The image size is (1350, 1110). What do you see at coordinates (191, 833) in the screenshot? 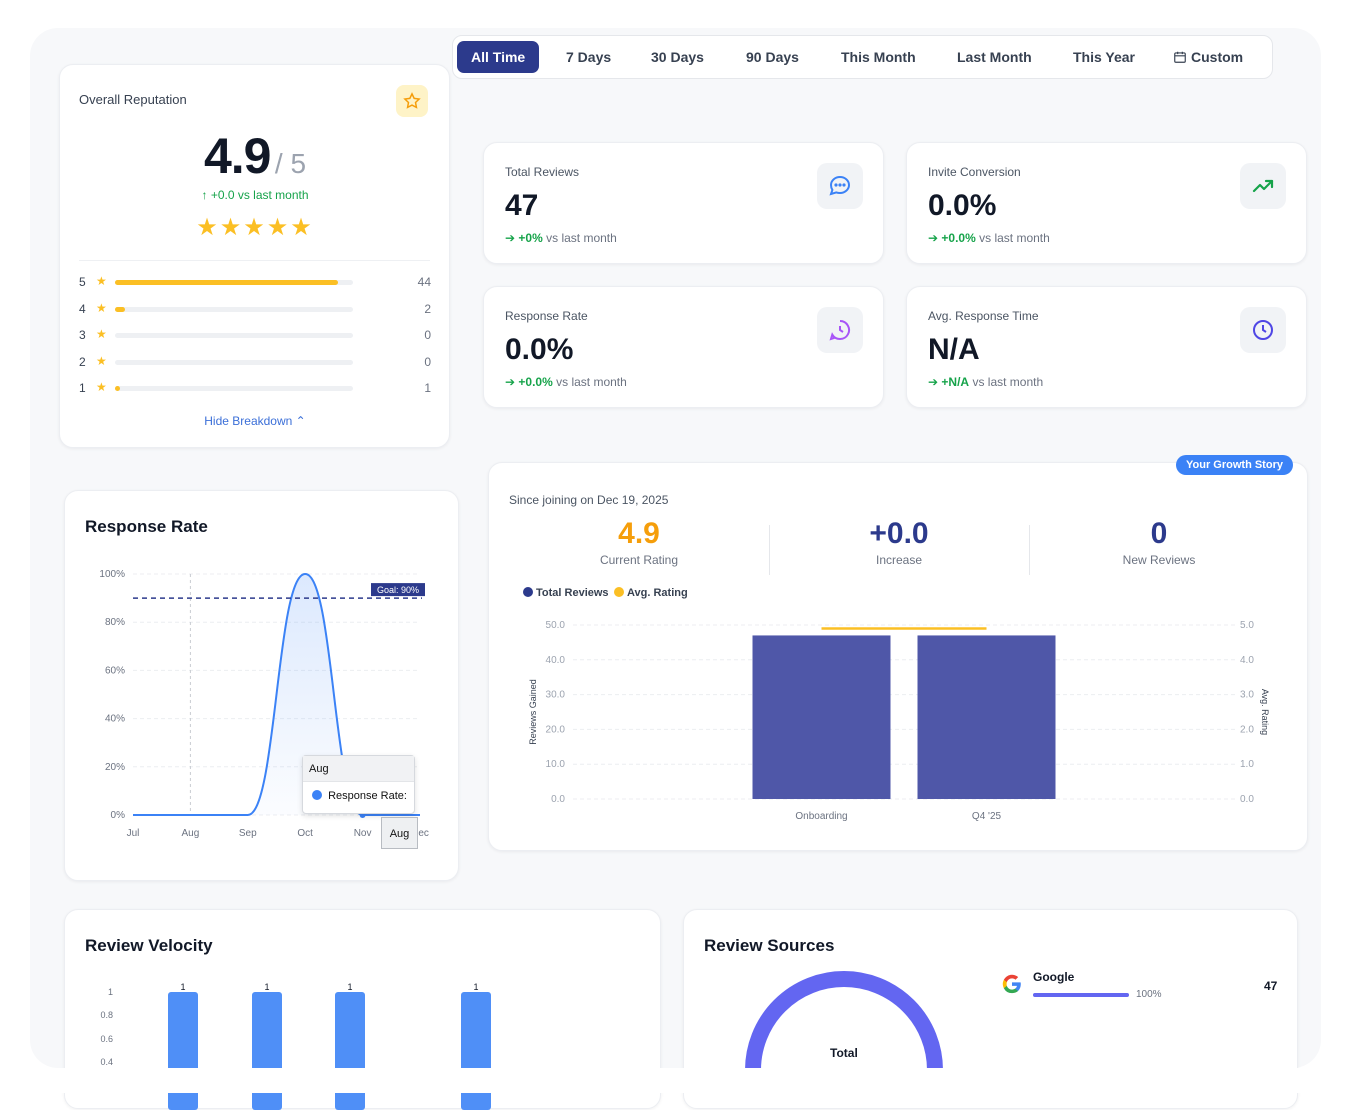
I see `x-tick-label: Aug` at bounding box center [191, 833].